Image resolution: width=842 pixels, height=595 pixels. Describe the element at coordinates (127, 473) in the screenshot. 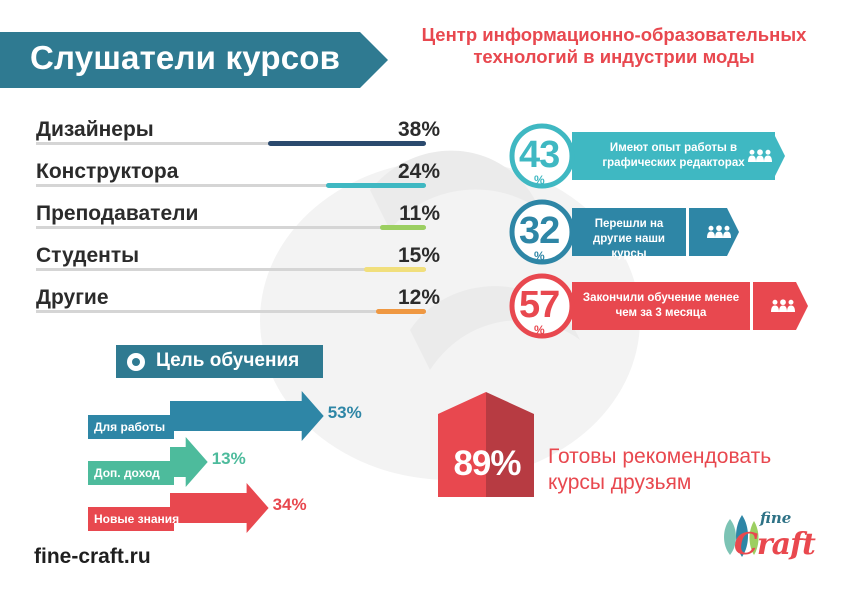

I see `goal-label: Доп. доход` at that location.